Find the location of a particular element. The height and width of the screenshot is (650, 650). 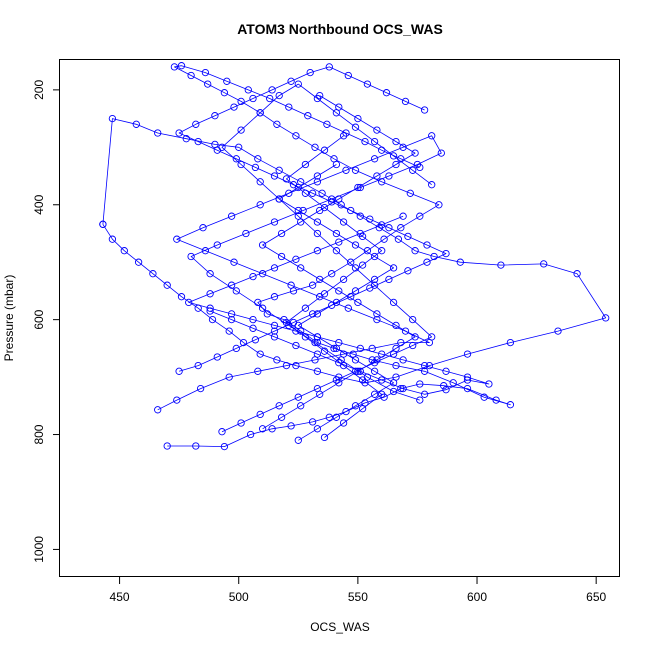

x-tick-label: 500 is located at coordinates (239, 597).